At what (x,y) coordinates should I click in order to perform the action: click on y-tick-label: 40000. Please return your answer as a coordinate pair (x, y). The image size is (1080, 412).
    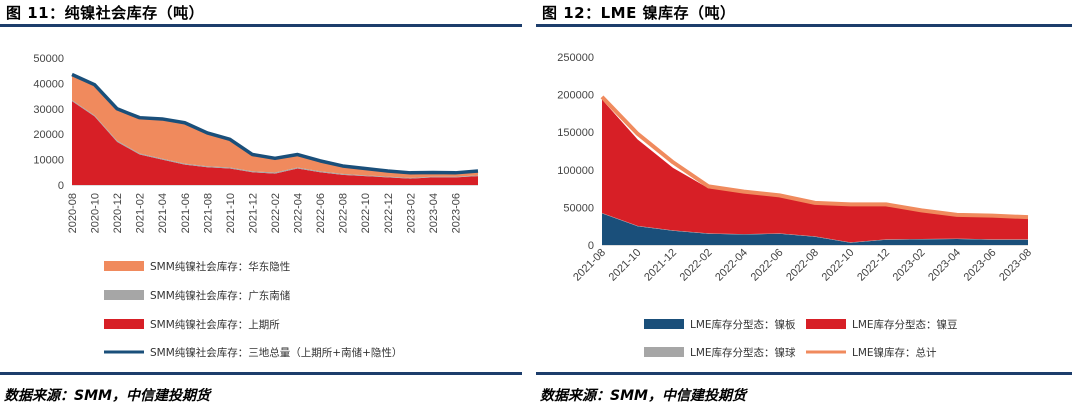
    Looking at the image, I should click on (48, 84).